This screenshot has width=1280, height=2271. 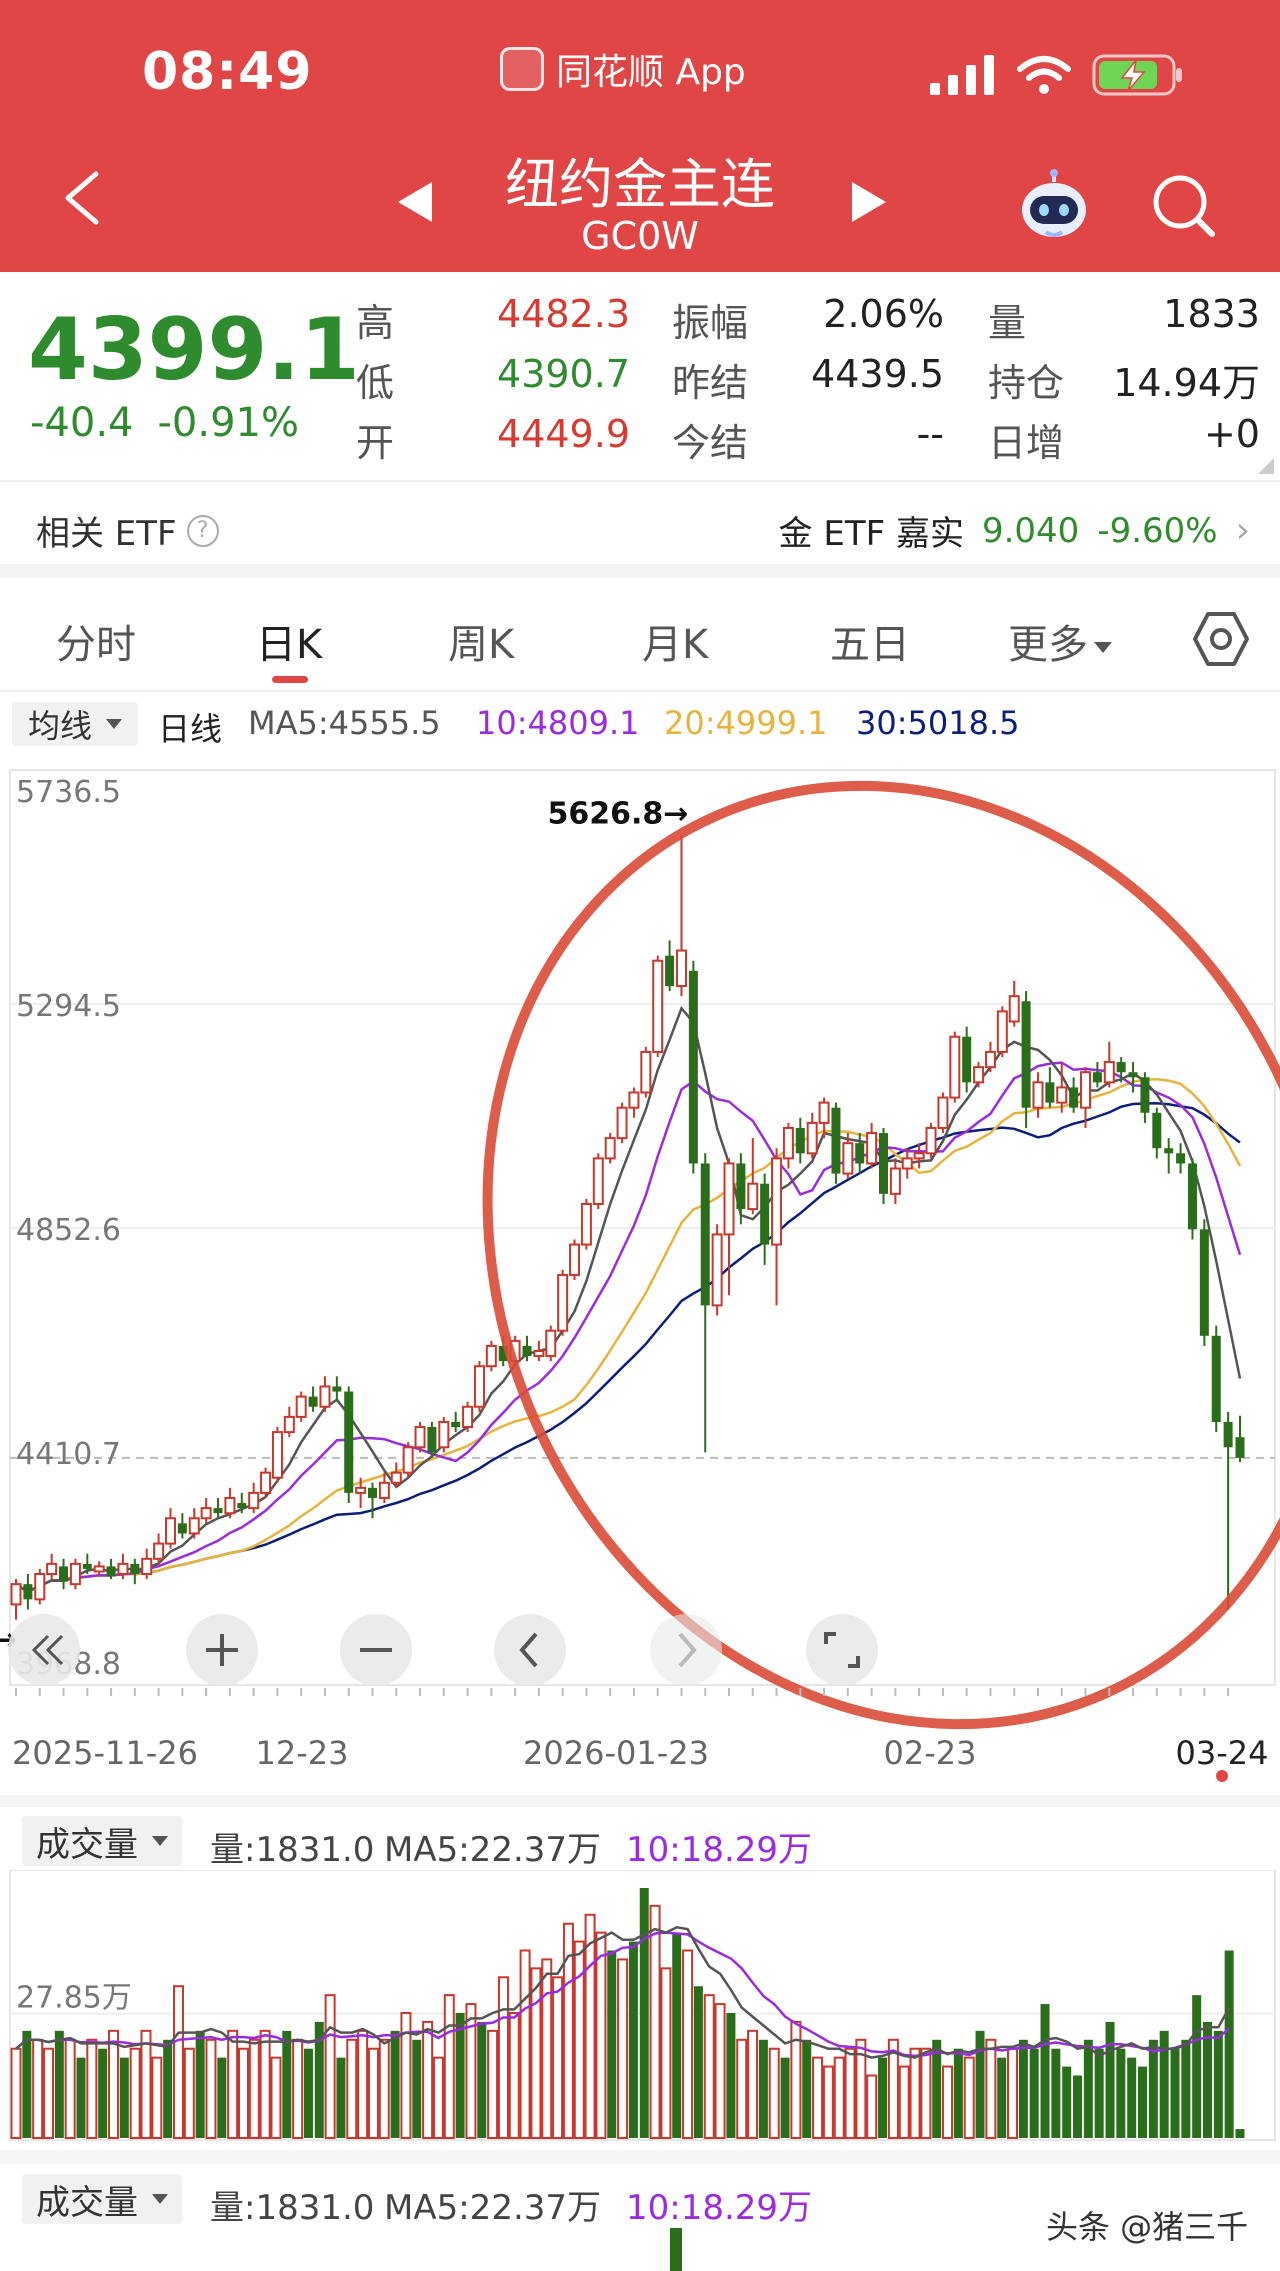 I want to click on related-etf-row: 相关 ETF ? 金 ETF 嘉实 9.040 -9.60% ›, so click(x=640, y=530).